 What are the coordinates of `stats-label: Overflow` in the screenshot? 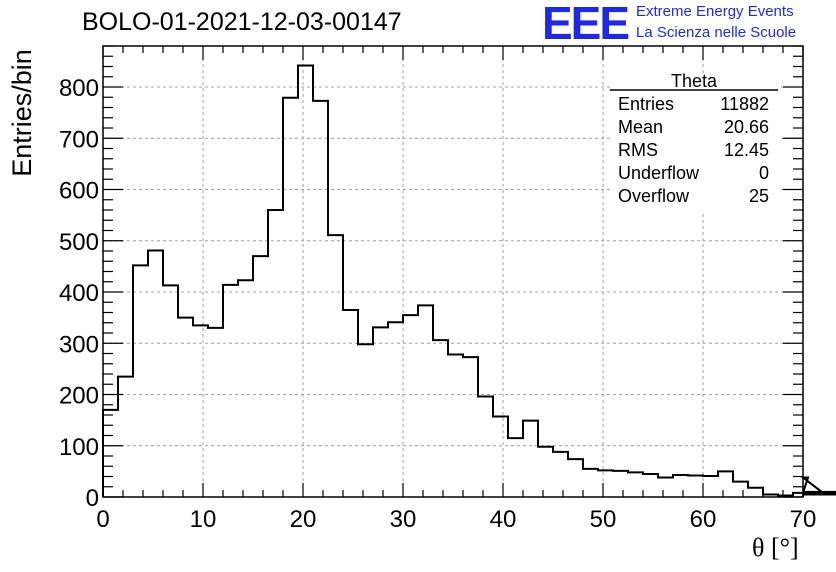 It's located at (654, 196).